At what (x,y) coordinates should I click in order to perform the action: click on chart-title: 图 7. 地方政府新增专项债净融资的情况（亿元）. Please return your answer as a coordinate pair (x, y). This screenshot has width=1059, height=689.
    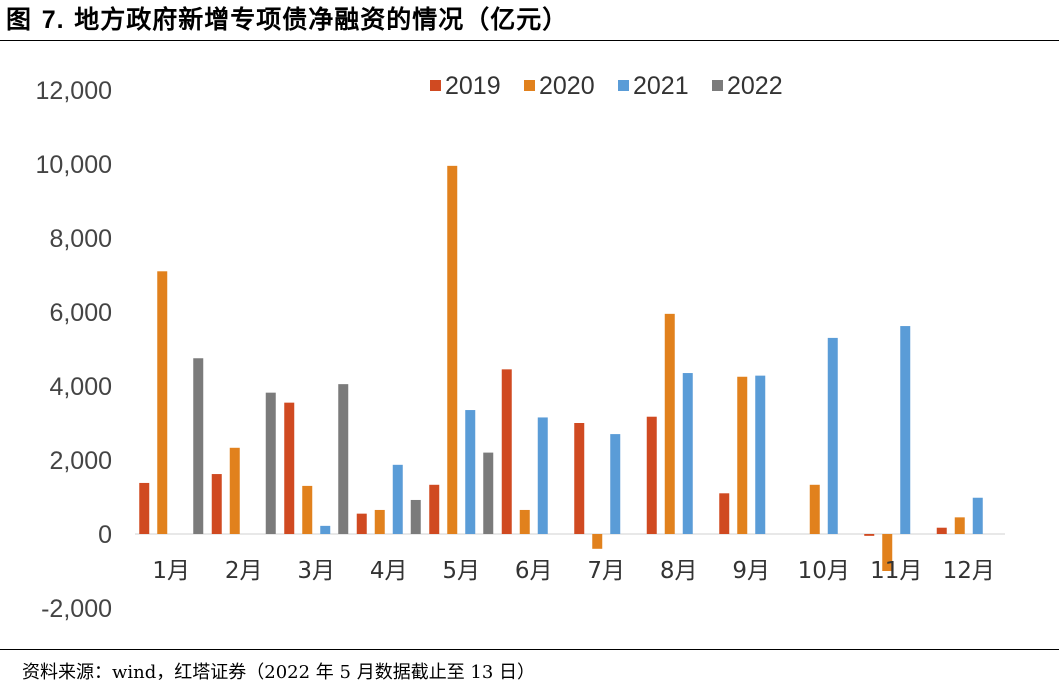
    Looking at the image, I should click on (287, 20).